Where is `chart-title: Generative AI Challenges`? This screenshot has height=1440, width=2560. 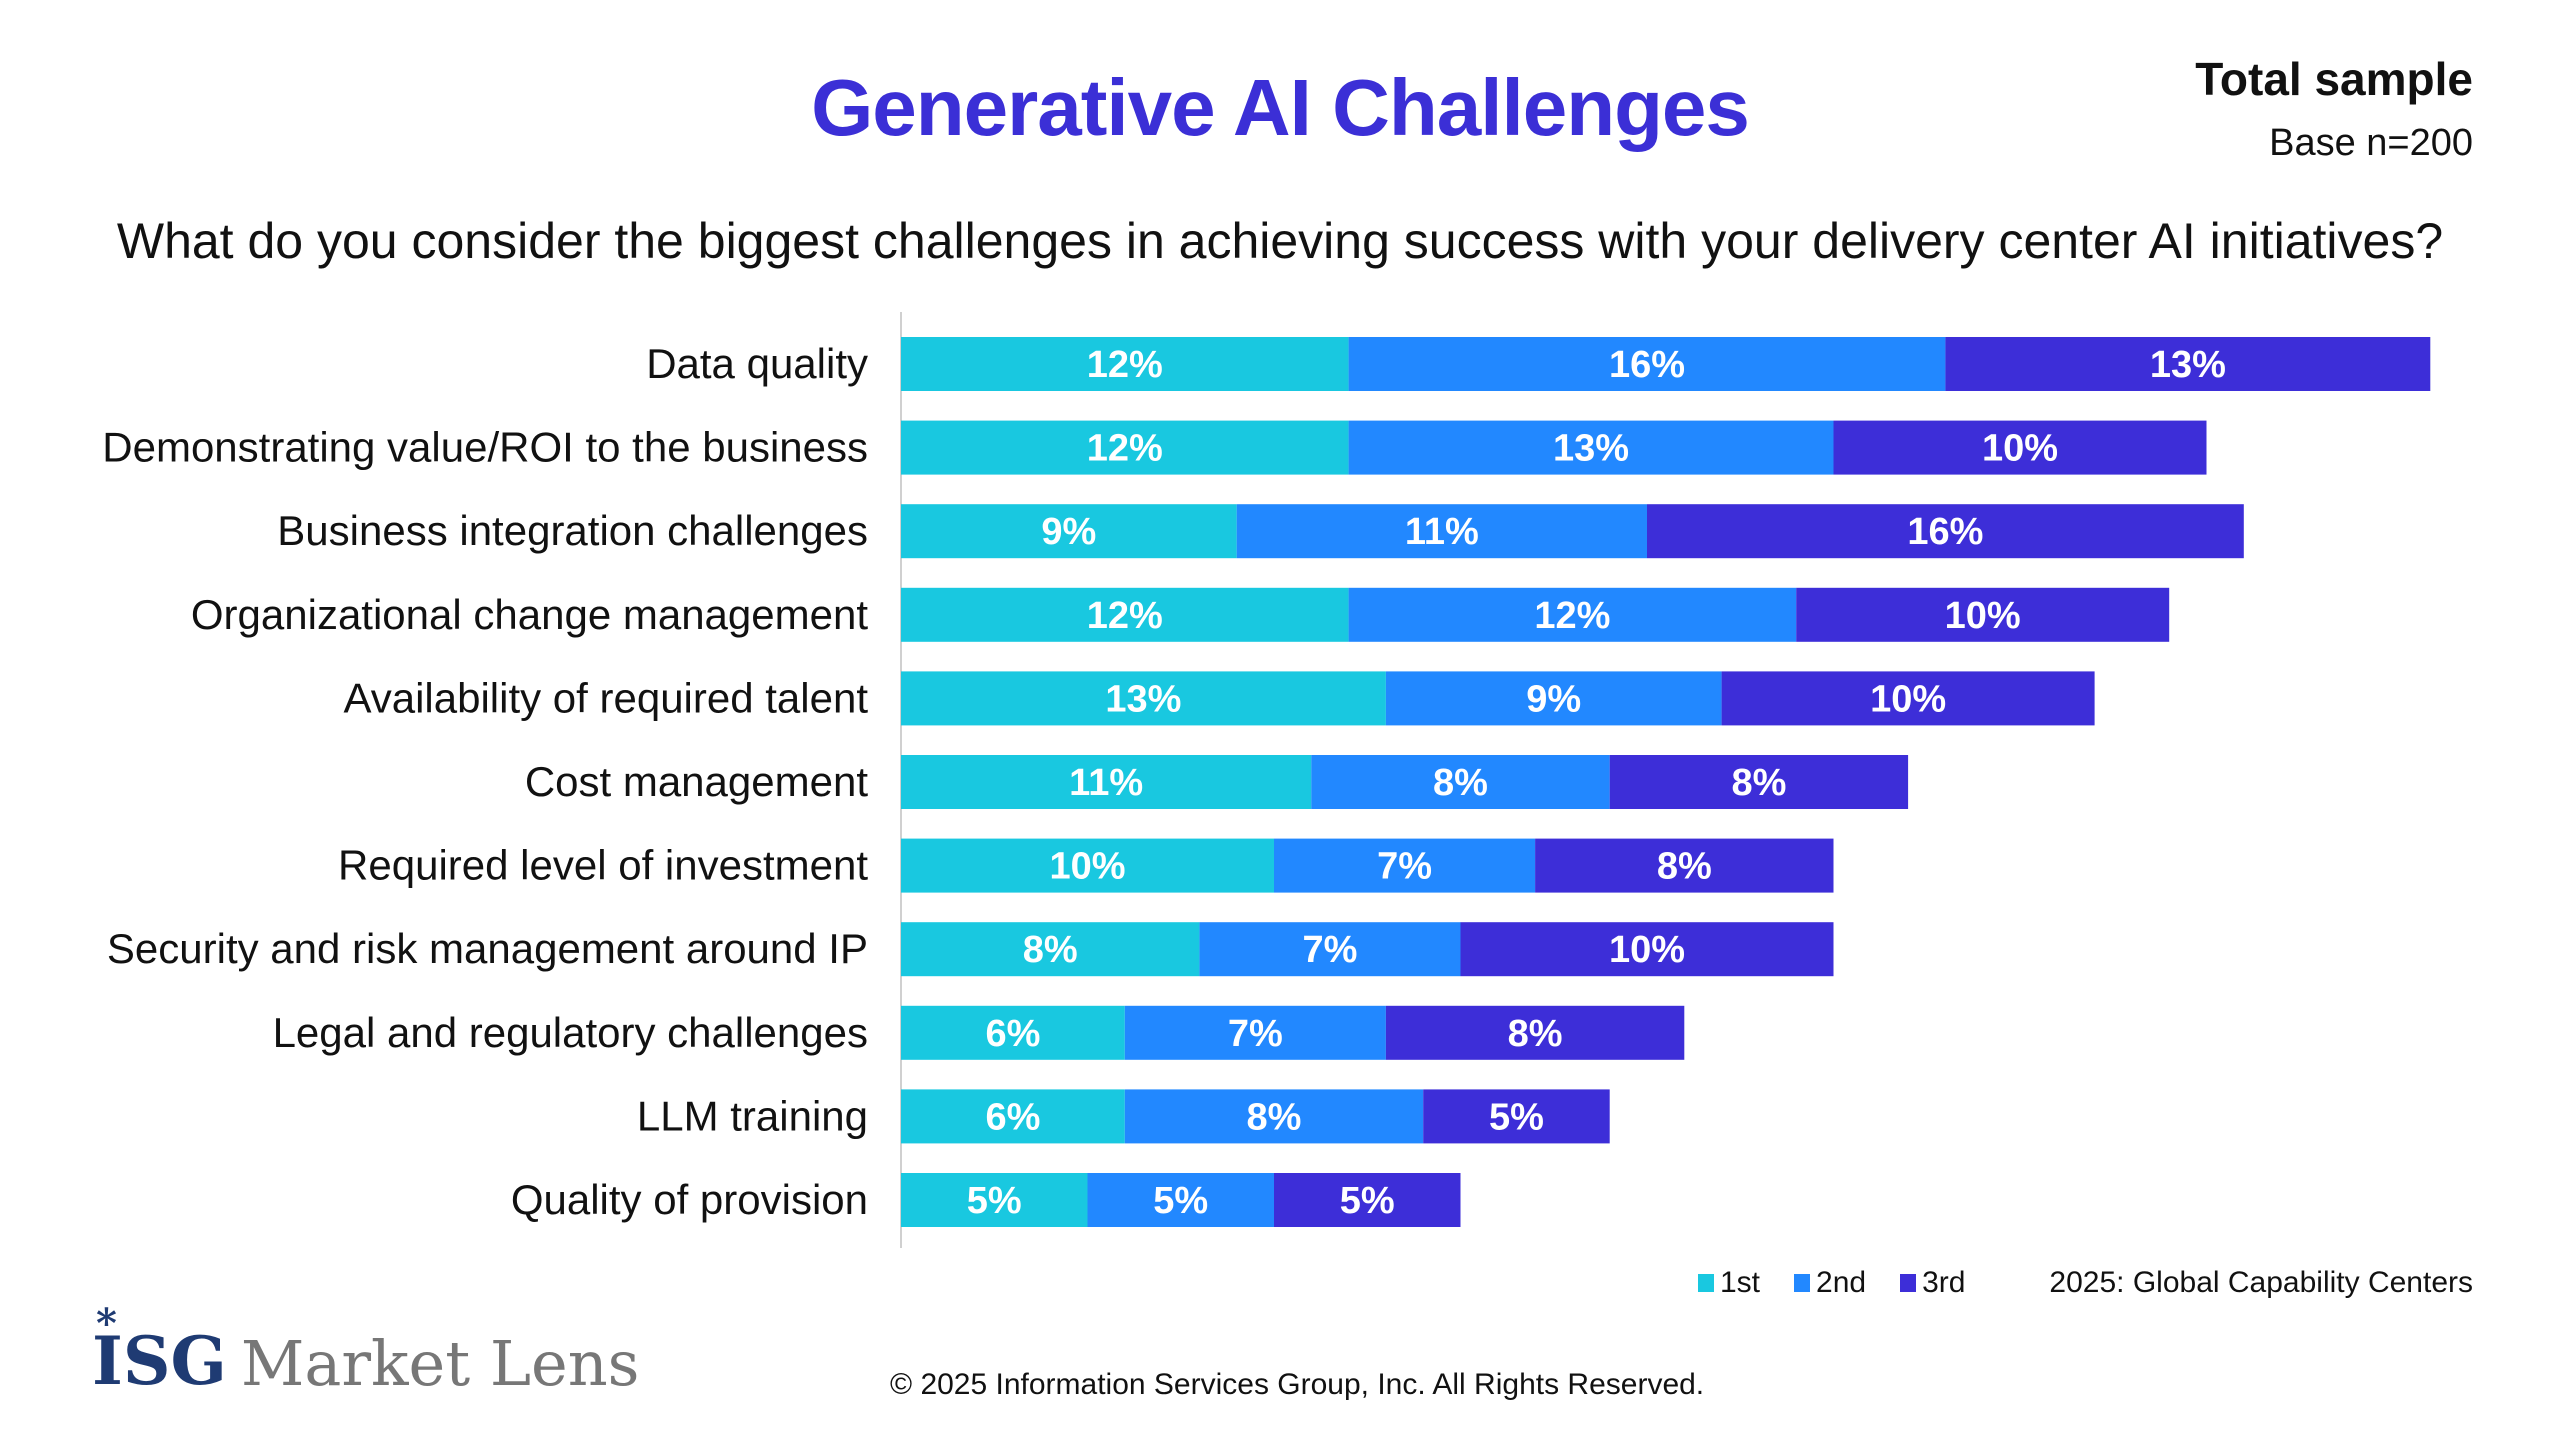 chart-title: Generative AI Challenges is located at coordinates (1280, 107).